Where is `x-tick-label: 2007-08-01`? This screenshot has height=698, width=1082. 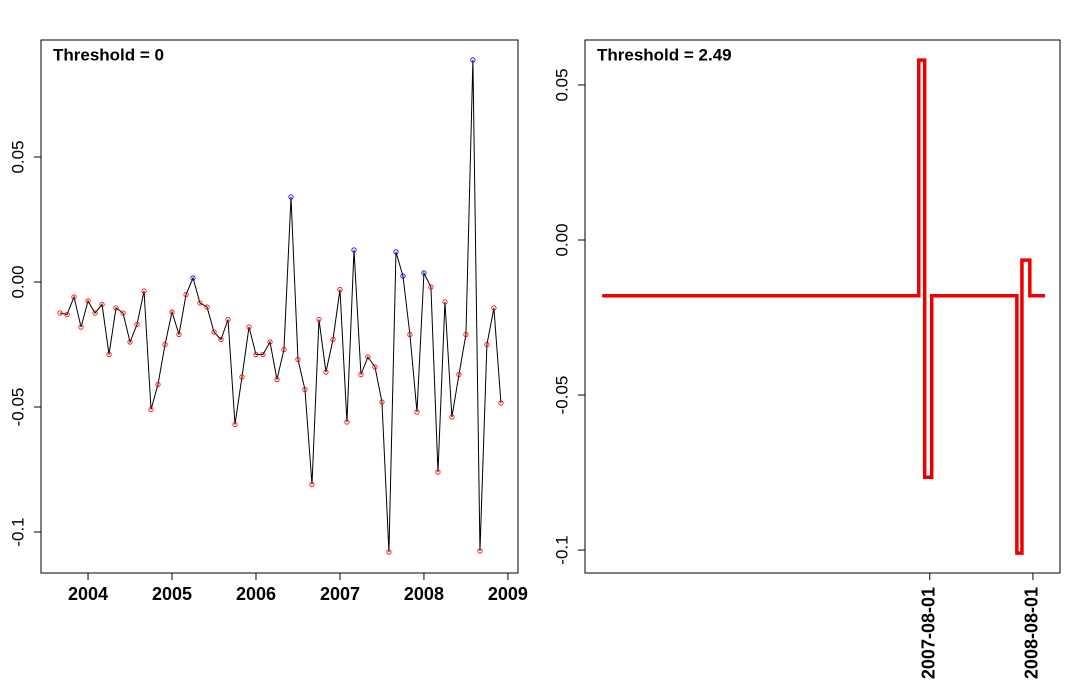 x-tick-label: 2007-08-01 is located at coordinates (929, 633).